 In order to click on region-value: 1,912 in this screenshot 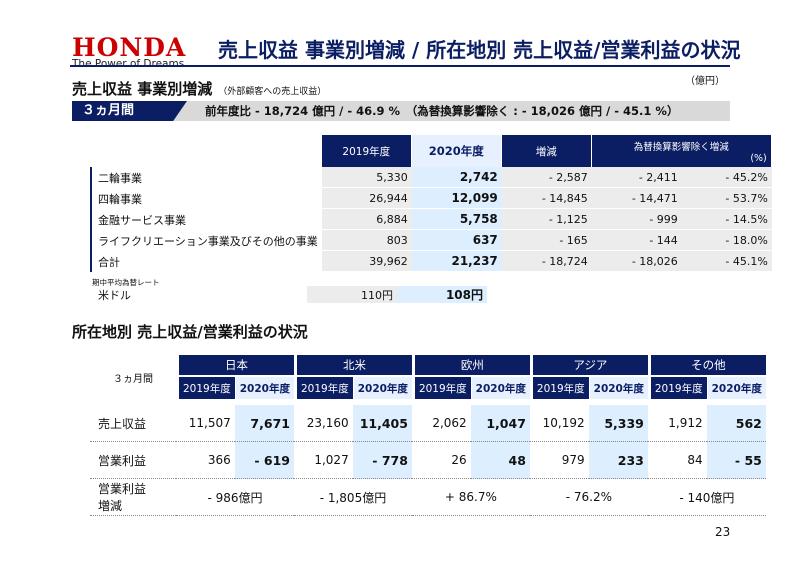, I will do `click(677, 423)`.